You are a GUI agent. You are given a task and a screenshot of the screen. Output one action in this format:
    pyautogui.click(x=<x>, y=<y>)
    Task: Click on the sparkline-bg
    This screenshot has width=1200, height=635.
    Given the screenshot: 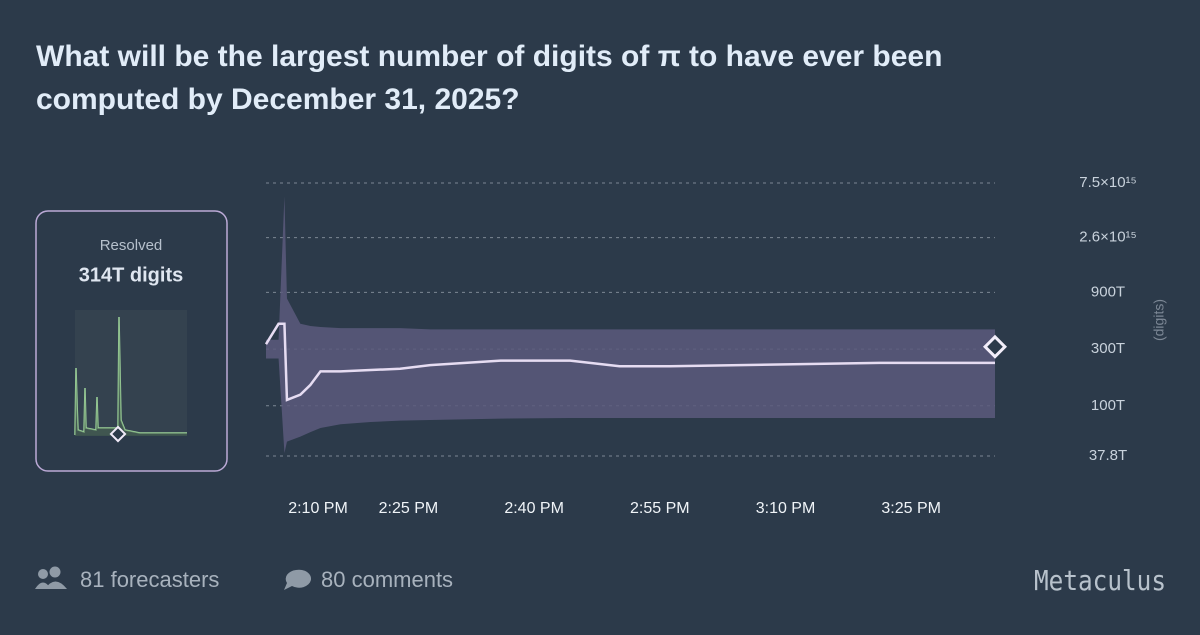 What is the action you would take?
    pyautogui.click(x=131, y=372)
    